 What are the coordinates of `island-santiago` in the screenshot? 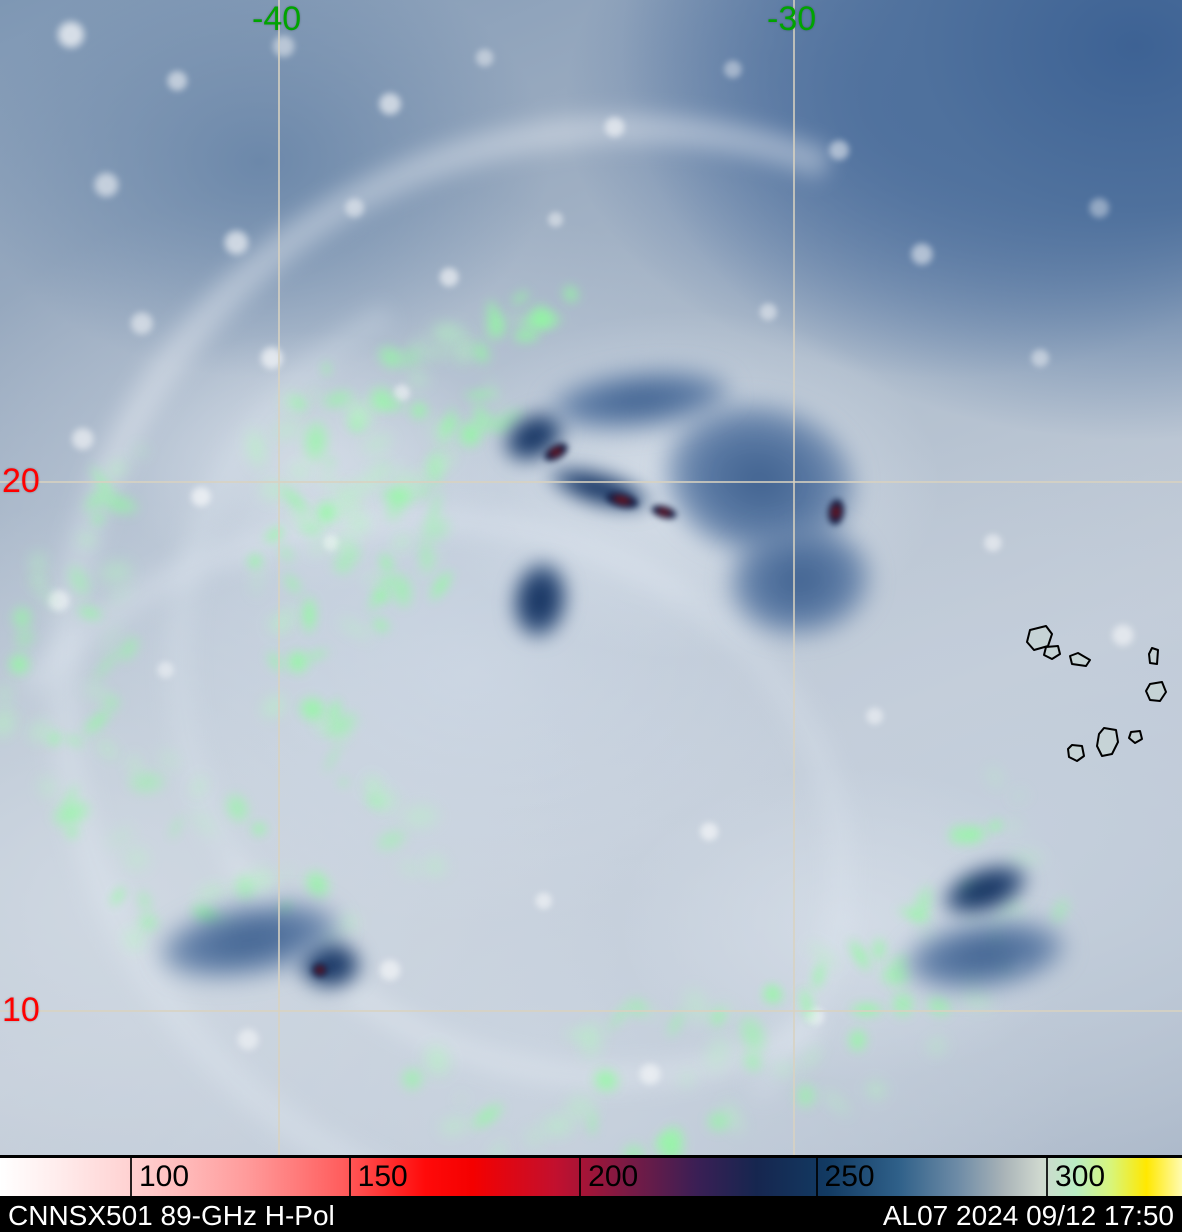 It's located at (1107, 742).